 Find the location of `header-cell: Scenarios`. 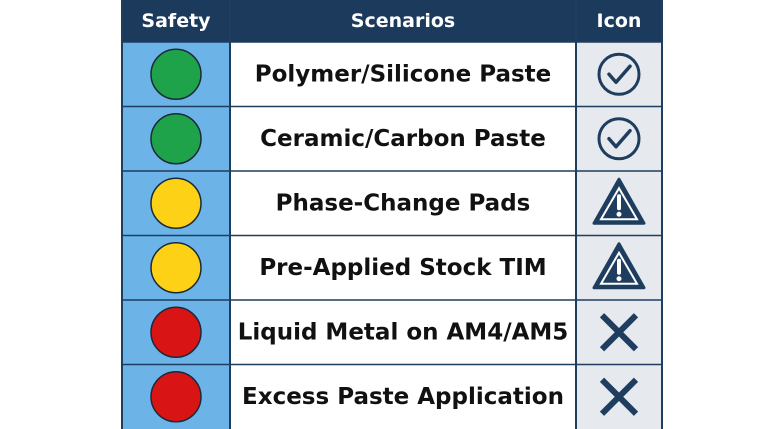

header-cell: Scenarios is located at coordinates (403, 21).